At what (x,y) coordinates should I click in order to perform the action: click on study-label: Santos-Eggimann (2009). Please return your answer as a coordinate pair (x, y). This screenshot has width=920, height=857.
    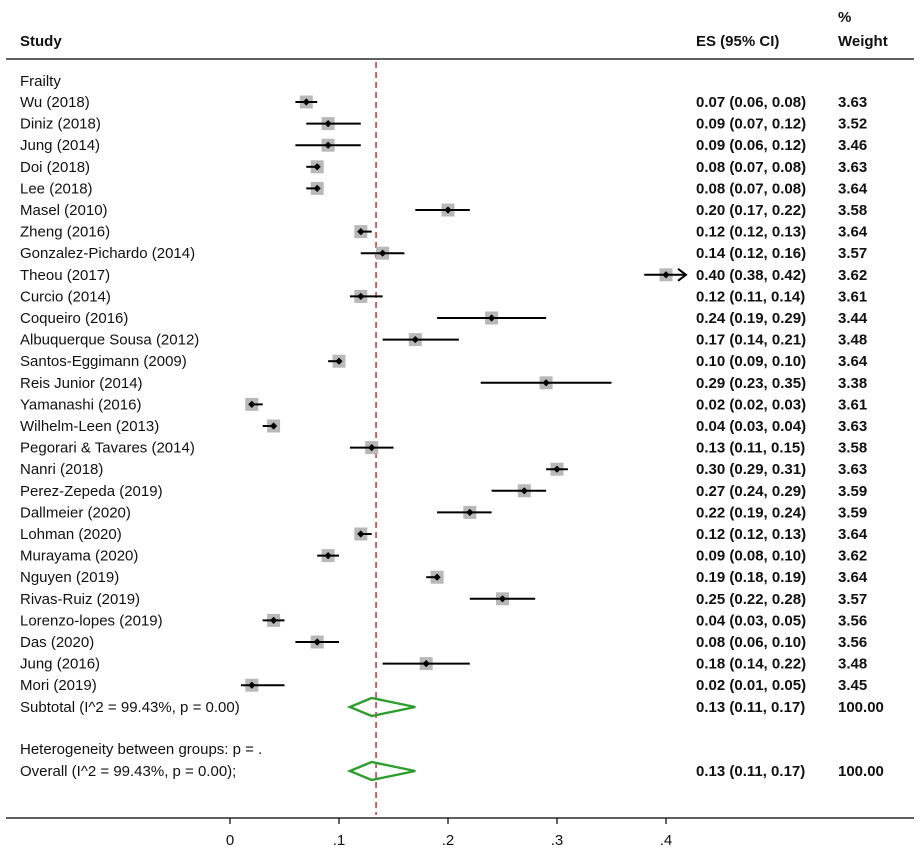
    Looking at the image, I should click on (103, 361).